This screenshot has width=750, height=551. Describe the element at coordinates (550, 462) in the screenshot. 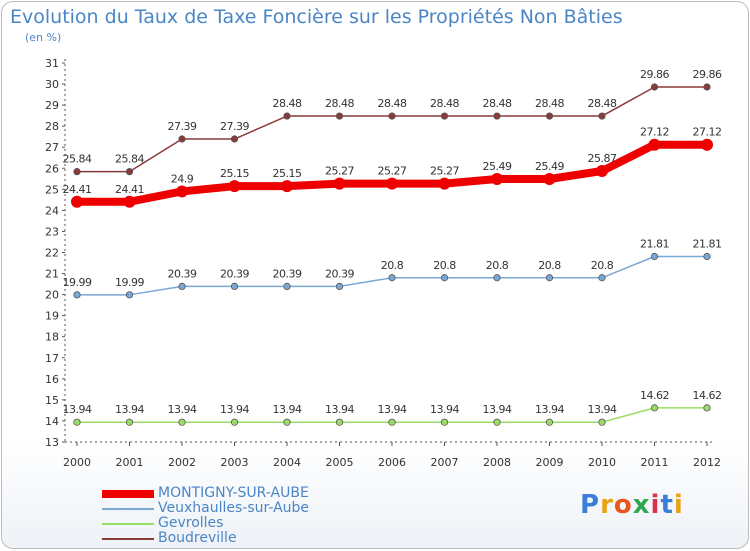

I see `x-tick-label: 2009` at that location.